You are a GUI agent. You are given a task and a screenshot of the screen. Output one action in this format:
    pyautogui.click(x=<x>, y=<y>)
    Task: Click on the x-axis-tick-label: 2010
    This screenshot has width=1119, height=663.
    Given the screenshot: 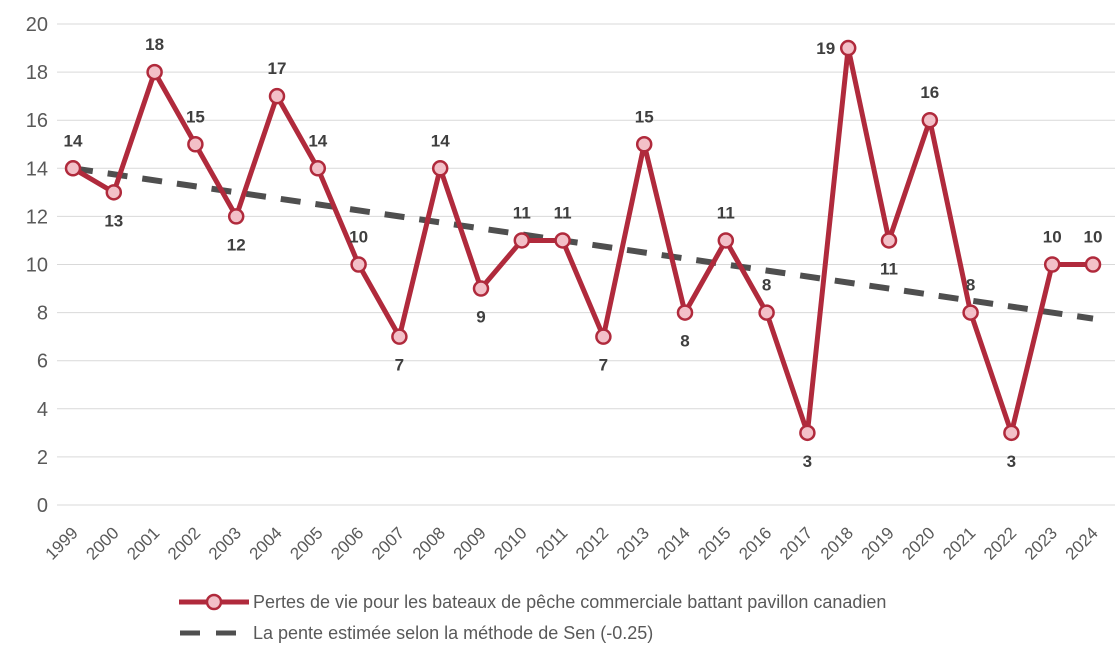 What is the action you would take?
    pyautogui.click(x=510, y=543)
    